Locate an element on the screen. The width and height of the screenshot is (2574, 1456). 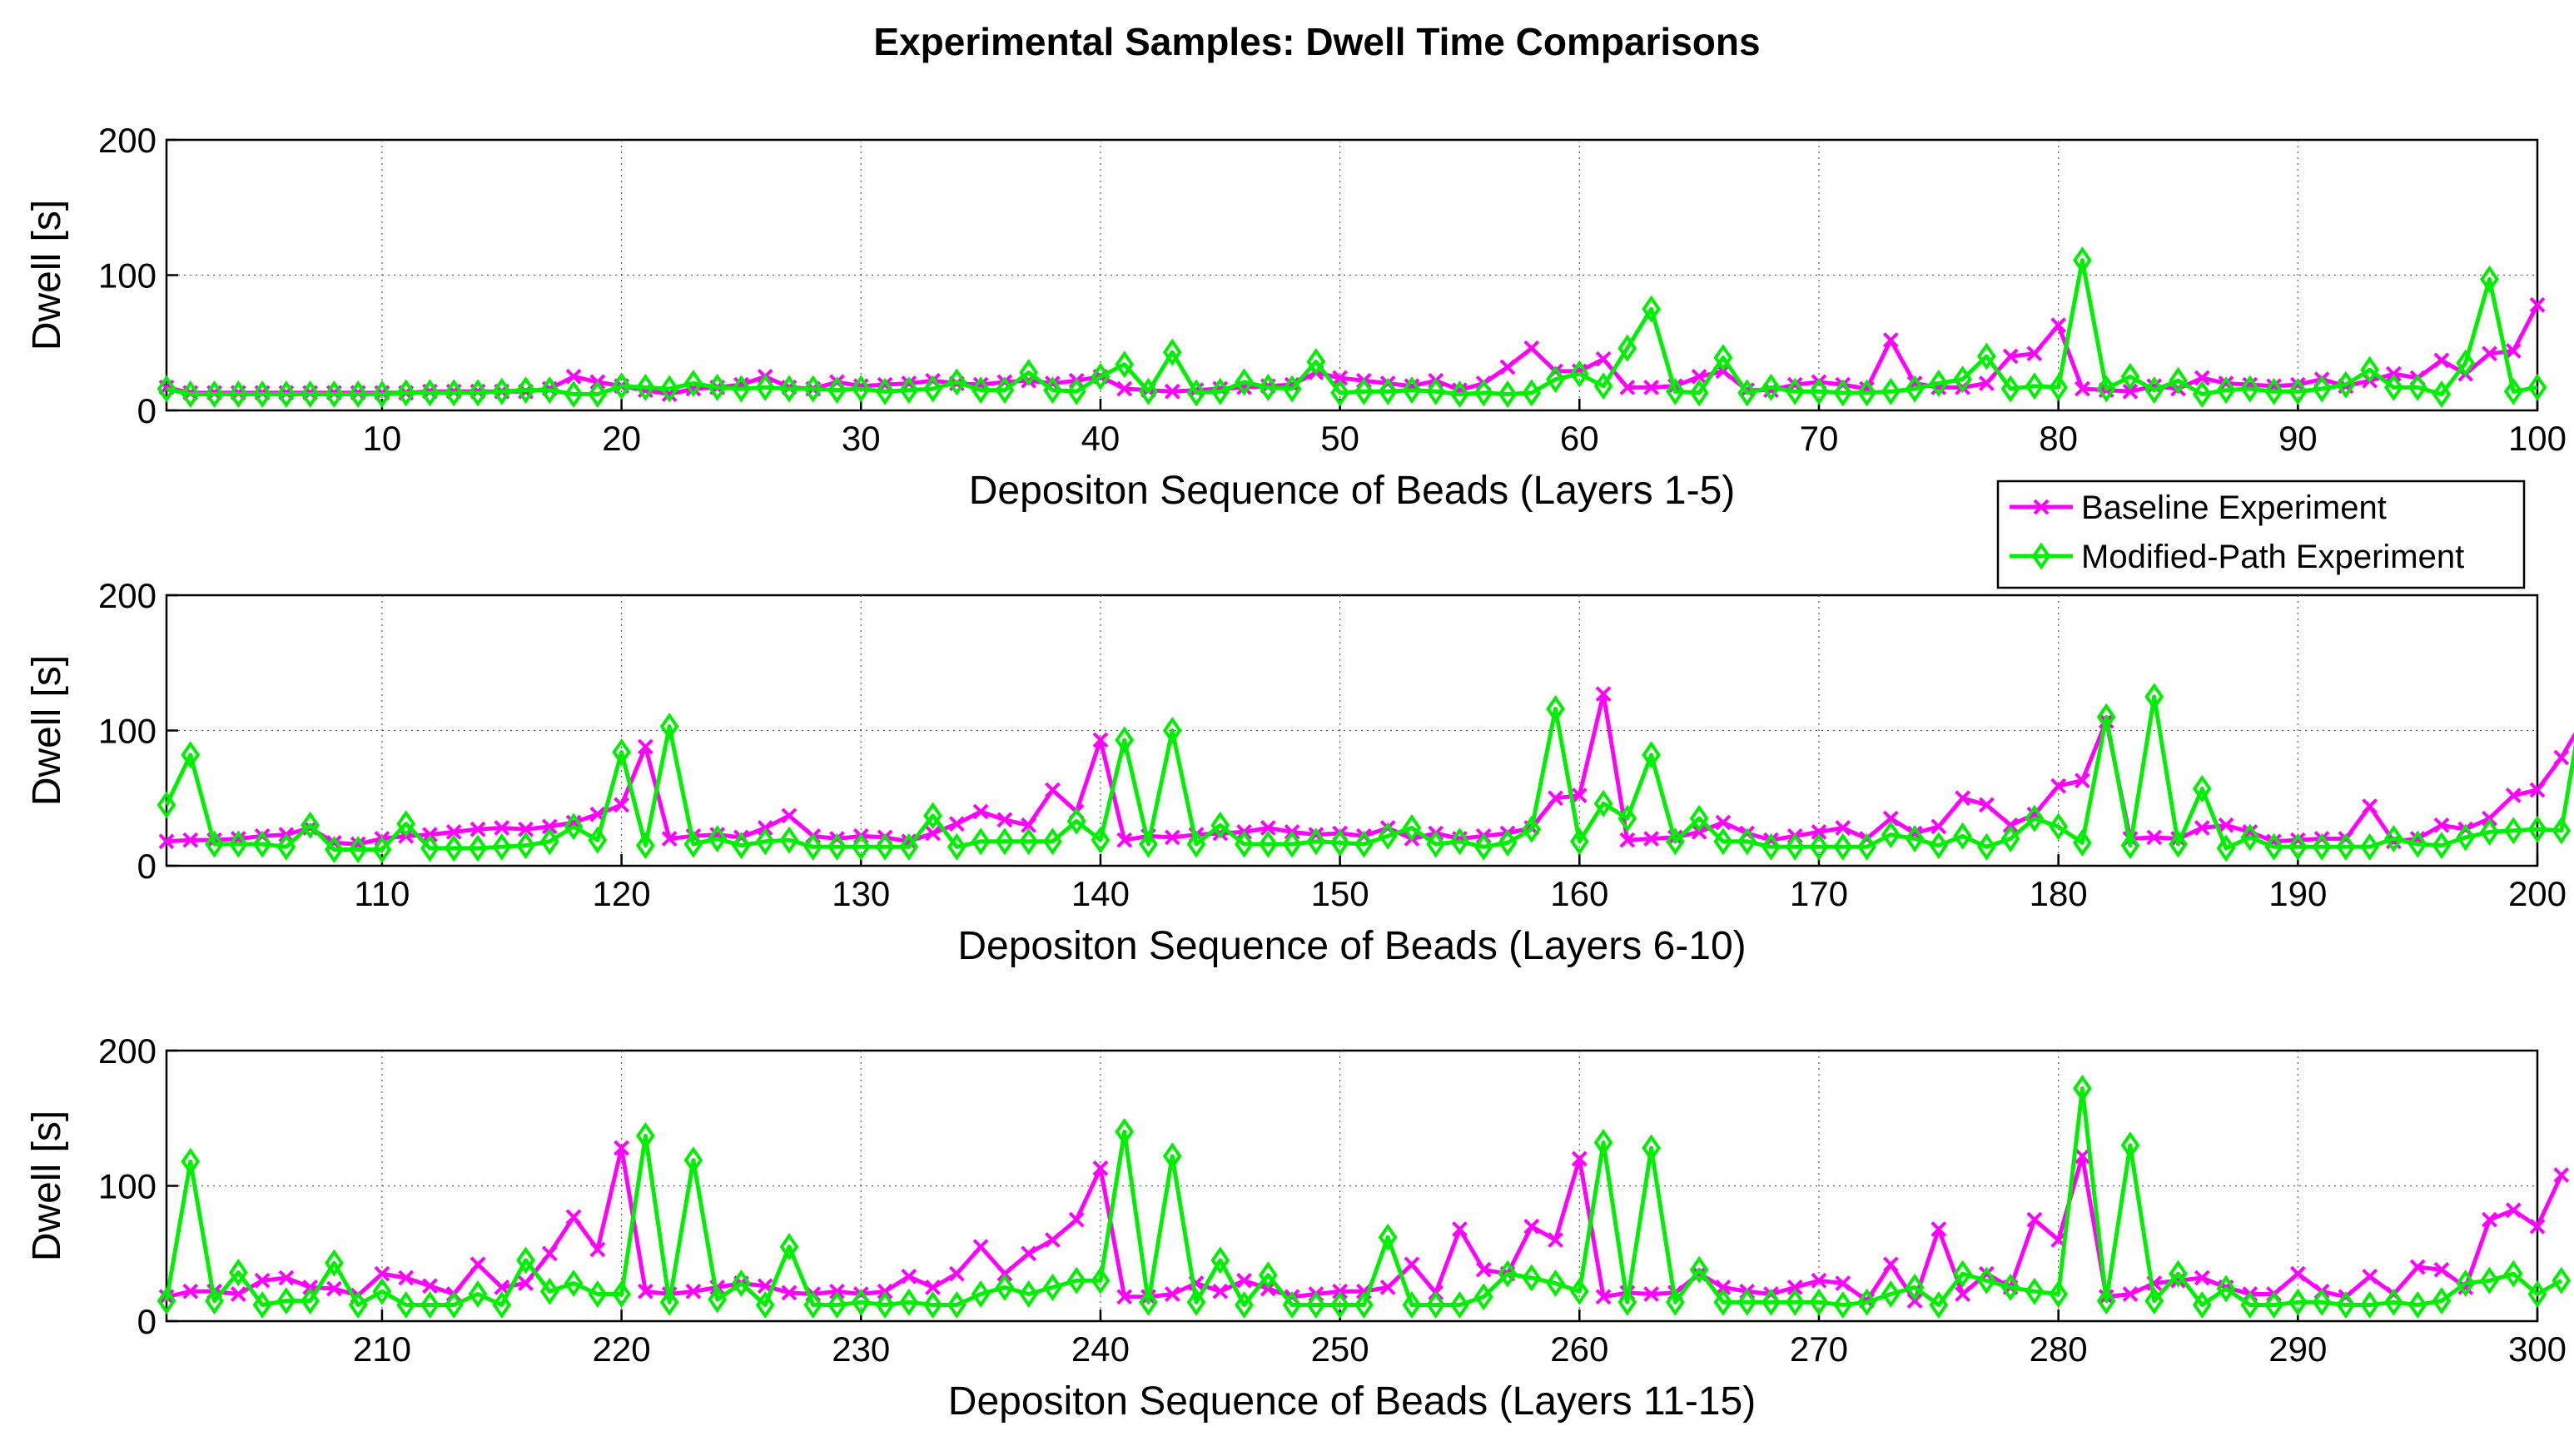
legend-marker is located at coordinates (2041, 507).